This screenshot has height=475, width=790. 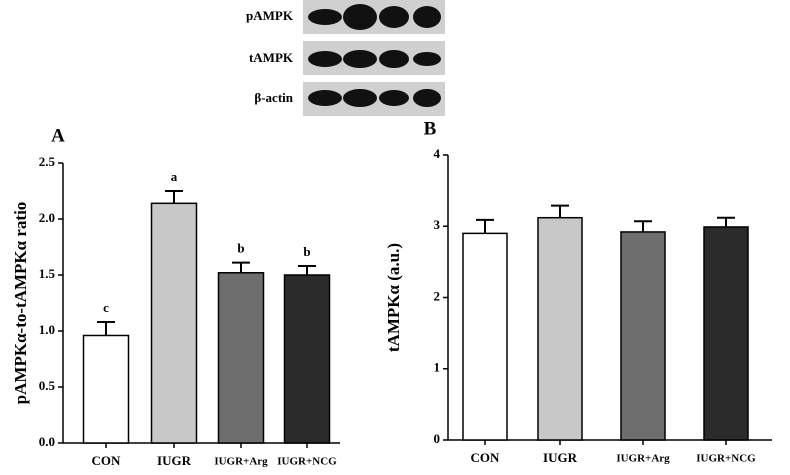 What do you see at coordinates (47, 441) in the screenshot?
I see `y-tick-label: 0.0` at bounding box center [47, 441].